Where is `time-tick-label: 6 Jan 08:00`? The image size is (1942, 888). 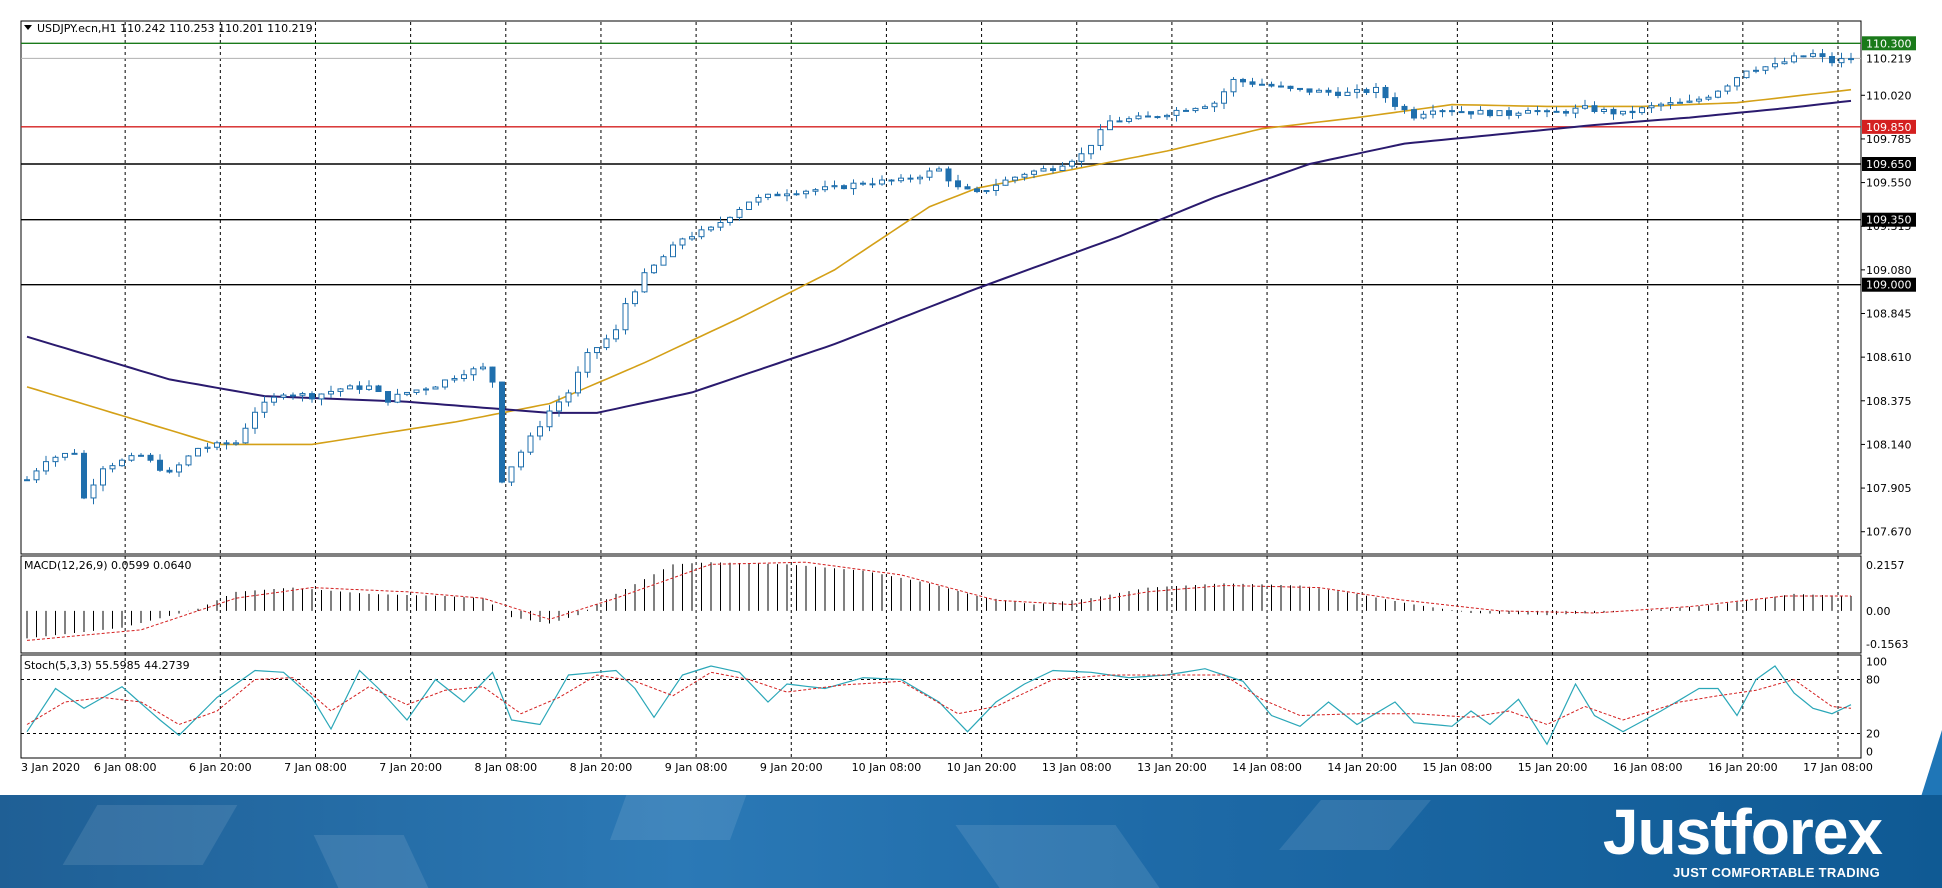 time-tick-label: 6 Jan 08:00 is located at coordinates (125, 767).